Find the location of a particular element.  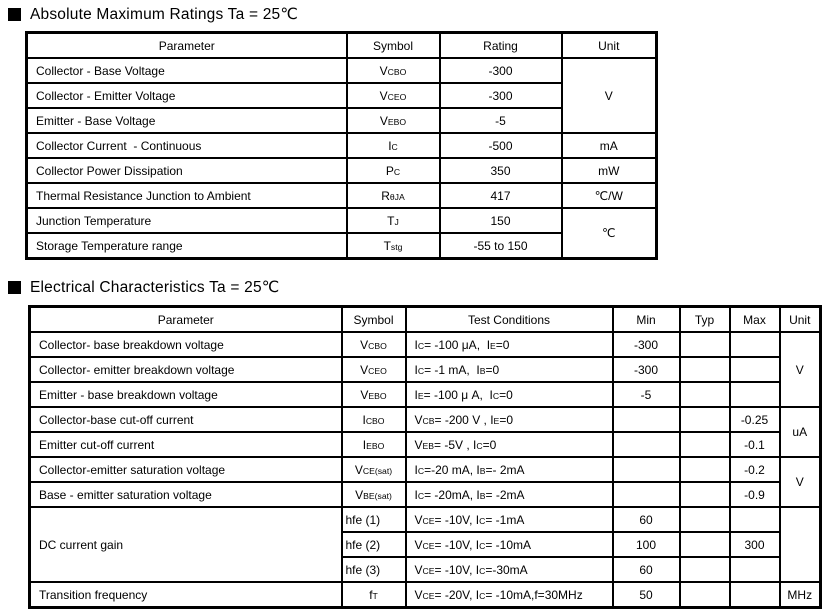

table-row: Emitter - Base Voltage VEBO -5 is located at coordinates (341, 120).